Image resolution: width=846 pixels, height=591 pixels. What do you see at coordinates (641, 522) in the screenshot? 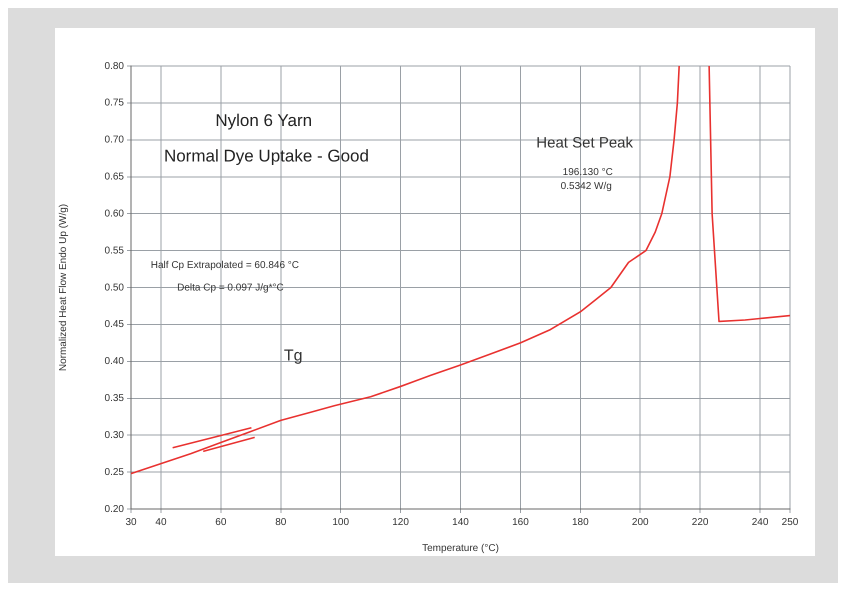
I see `x-tick-label: 200` at bounding box center [641, 522].